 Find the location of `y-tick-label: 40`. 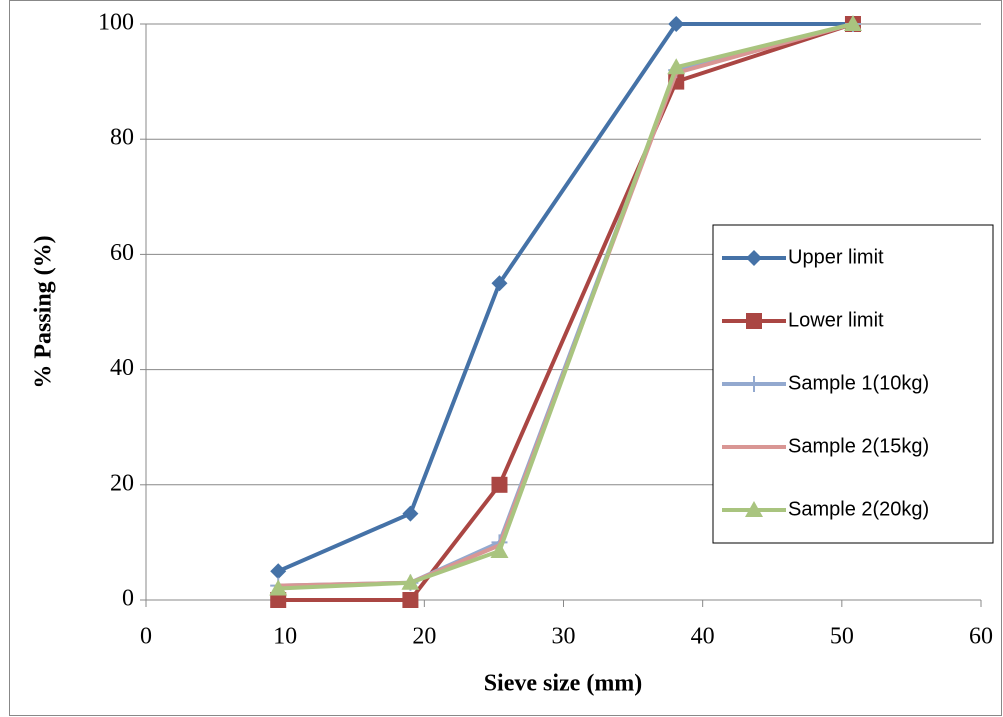

y-tick-label: 40 is located at coordinates (122, 368).